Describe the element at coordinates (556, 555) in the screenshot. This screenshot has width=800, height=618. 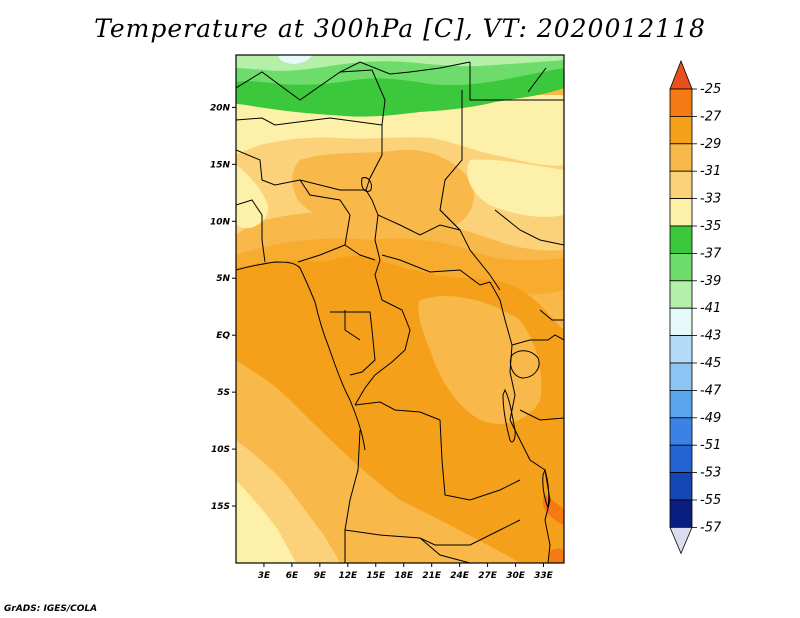
I see `field-patch-27-south` at that location.